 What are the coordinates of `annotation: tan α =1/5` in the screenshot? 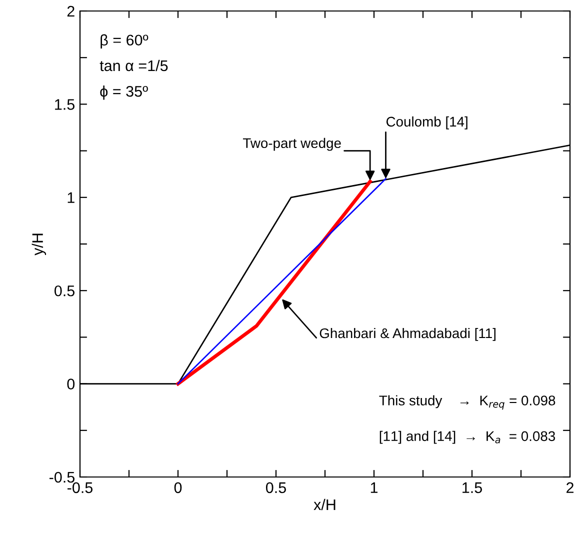 It's located at (134, 66).